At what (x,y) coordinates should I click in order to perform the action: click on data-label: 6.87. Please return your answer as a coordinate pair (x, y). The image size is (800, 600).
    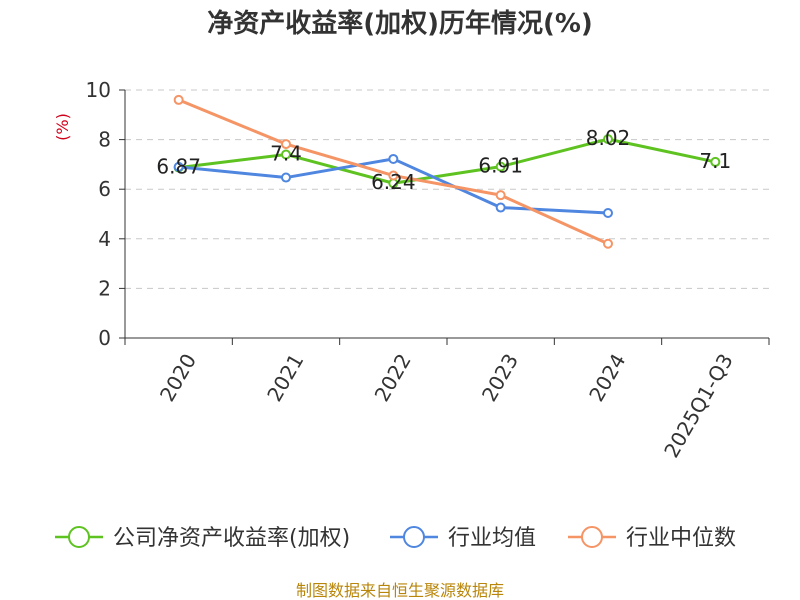
    Looking at the image, I should click on (178, 167).